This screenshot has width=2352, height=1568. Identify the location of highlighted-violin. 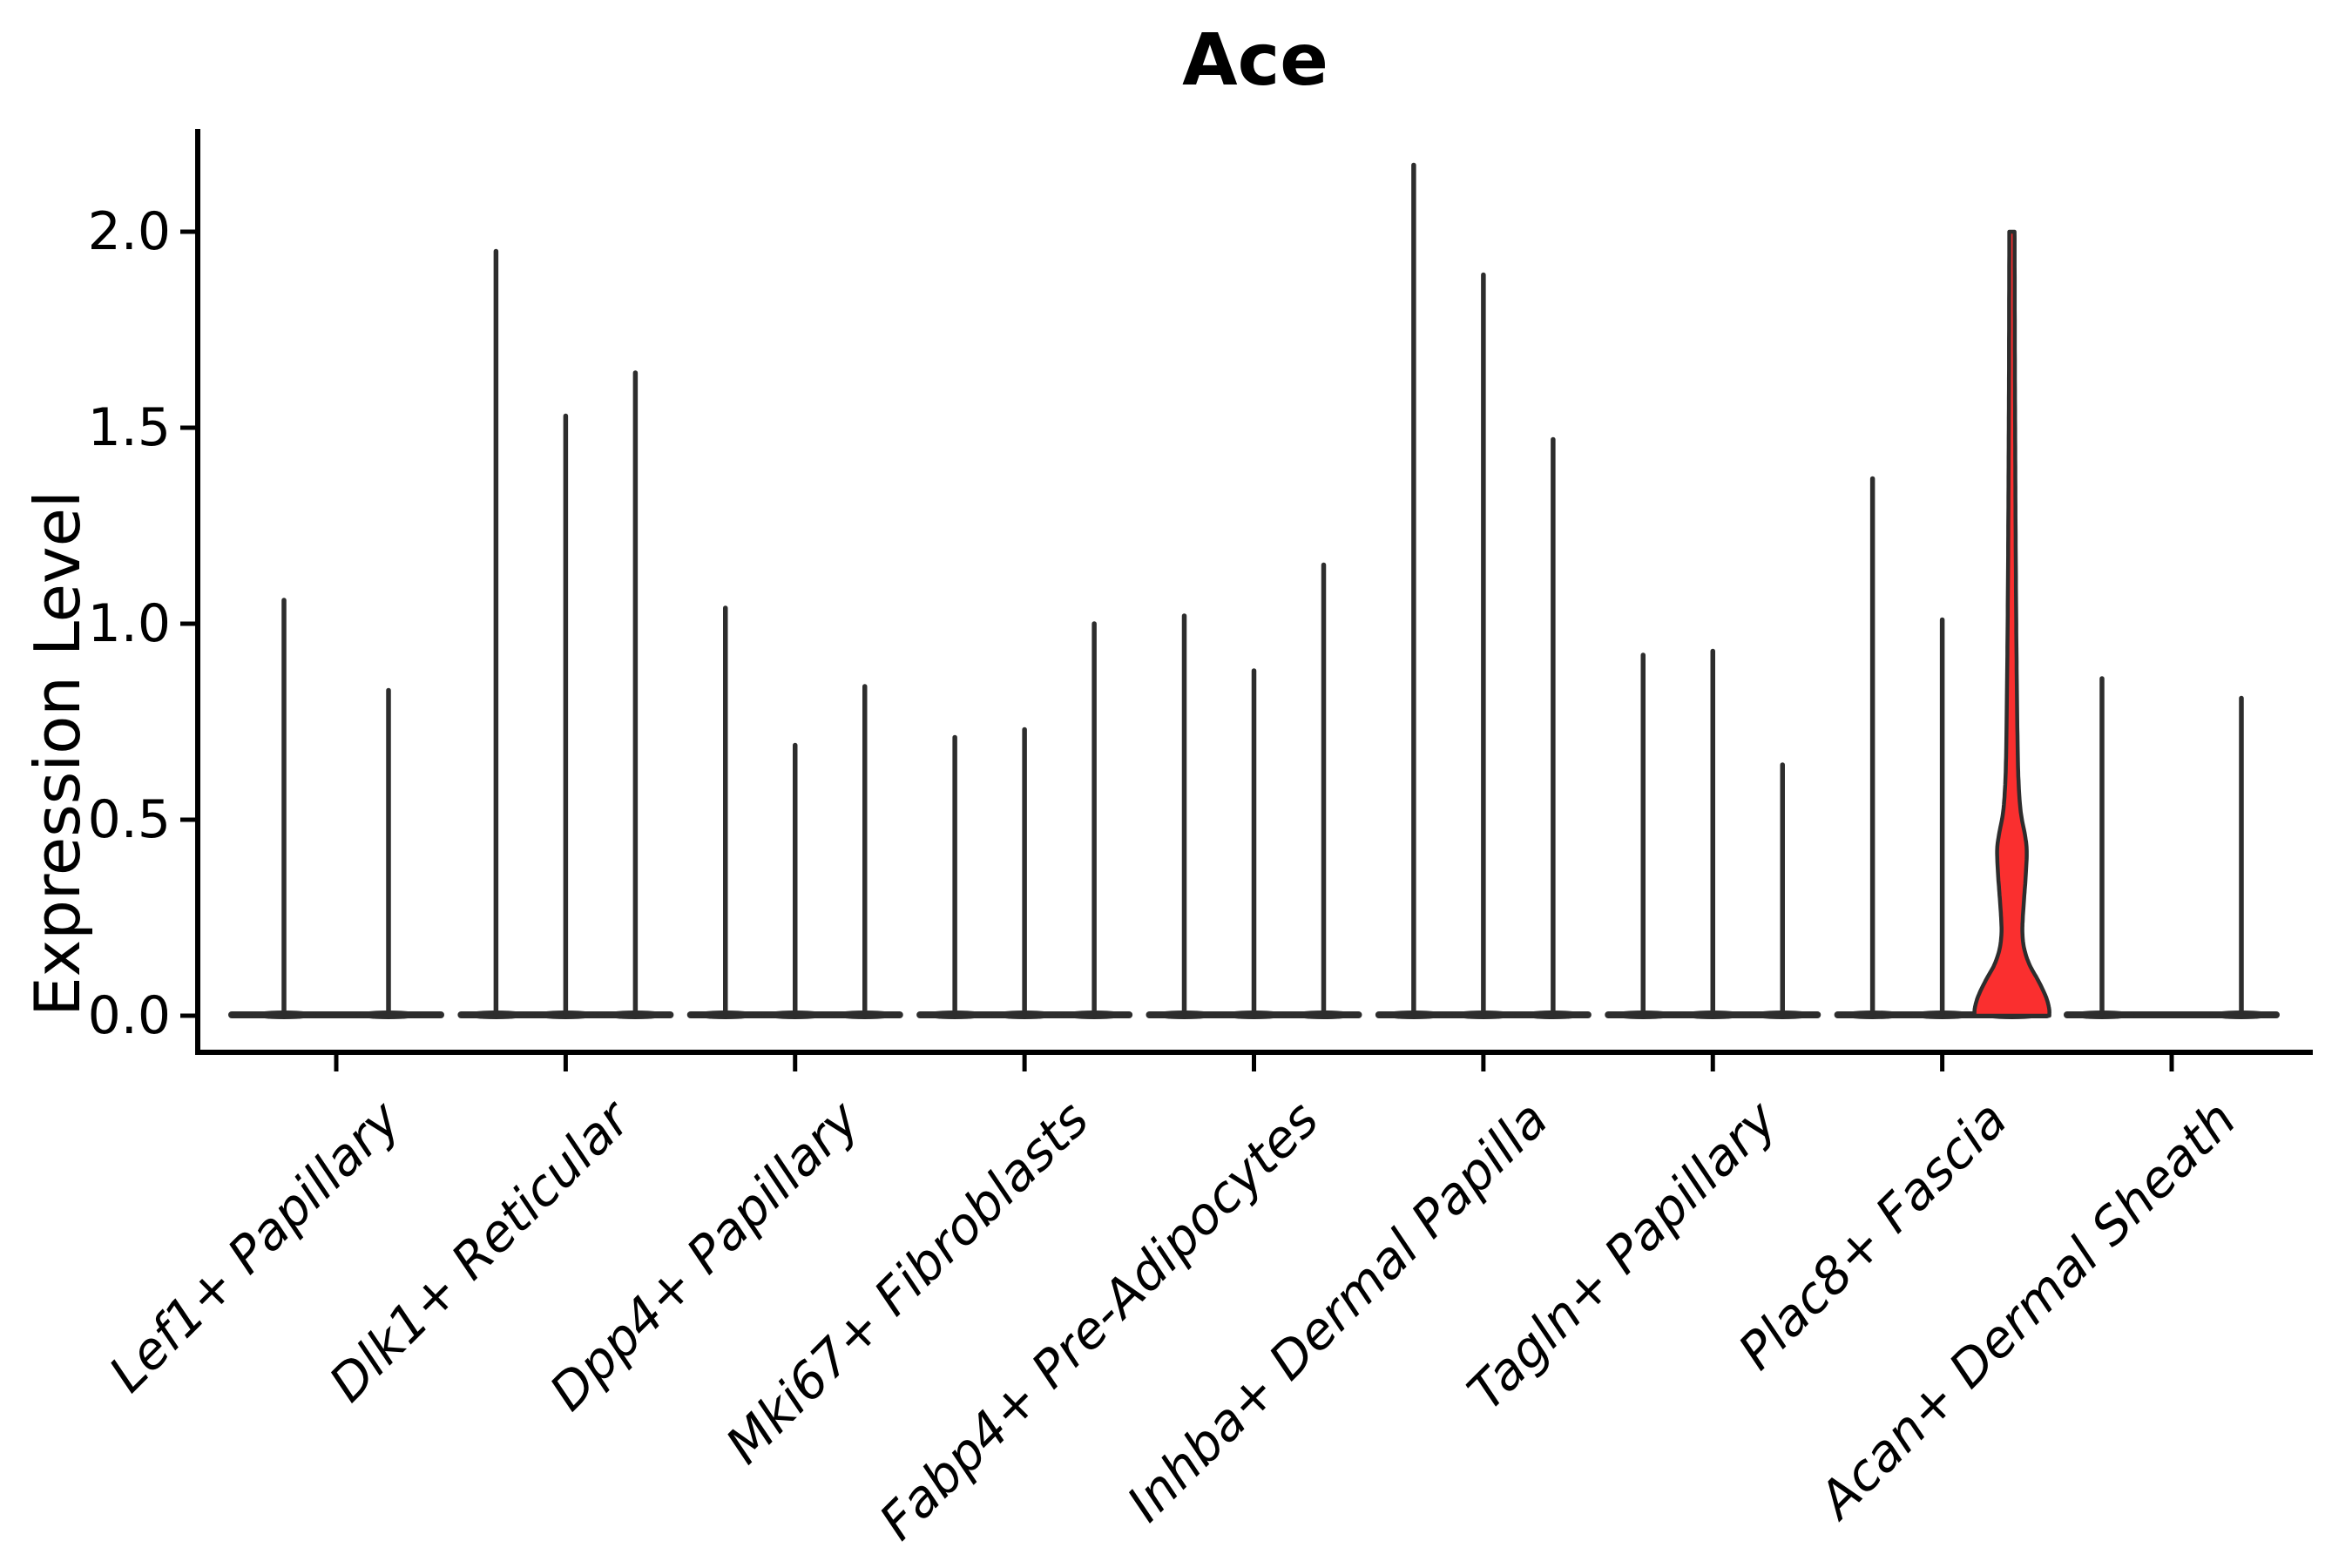
(2012, 623).